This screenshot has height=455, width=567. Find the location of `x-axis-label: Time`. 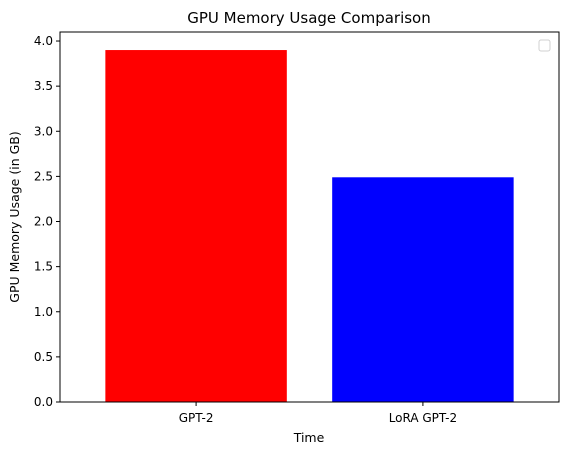

x-axis-label: Time is located at coordinates (309, 437).